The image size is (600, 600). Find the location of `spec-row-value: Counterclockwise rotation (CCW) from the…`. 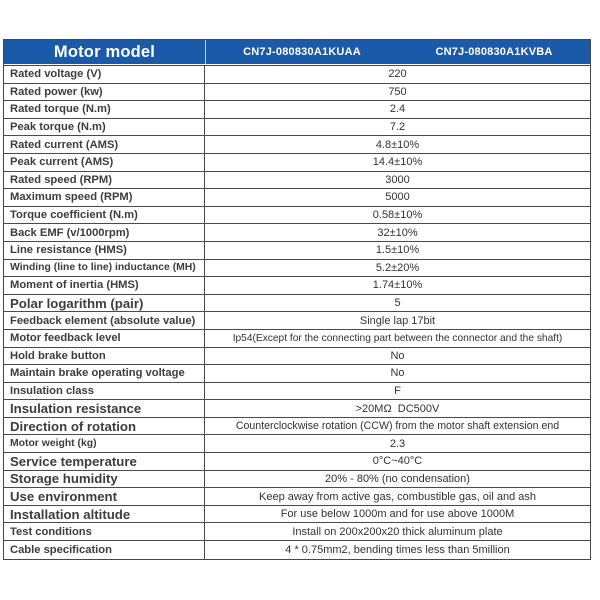

spec-row-value: Counterclockwise rotation (CCW) from the… is located at coordinates (397, 426).